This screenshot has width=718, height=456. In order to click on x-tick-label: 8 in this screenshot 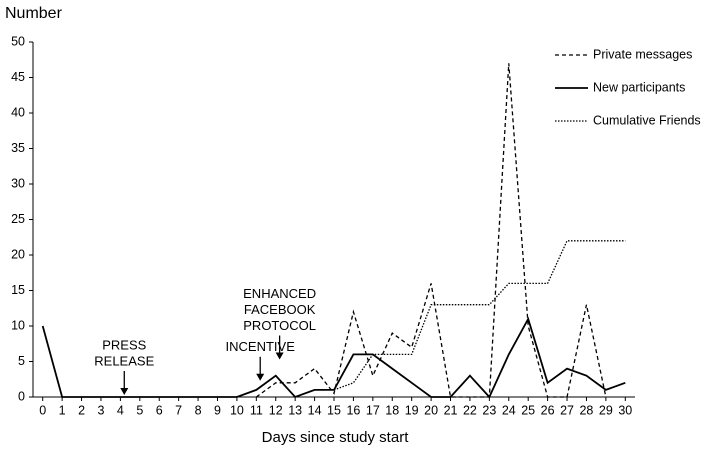, I will do `click(198, 410)`.